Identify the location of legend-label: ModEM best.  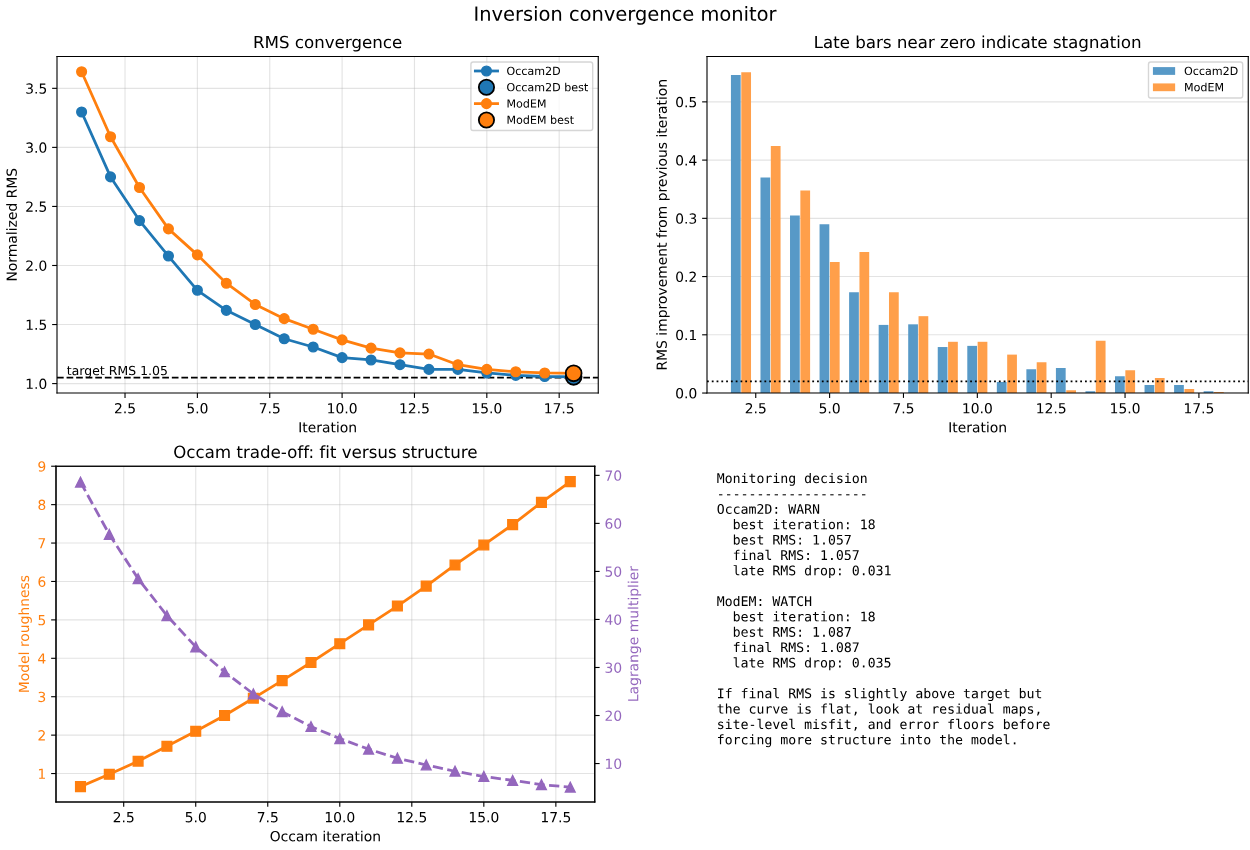
(540, 119).